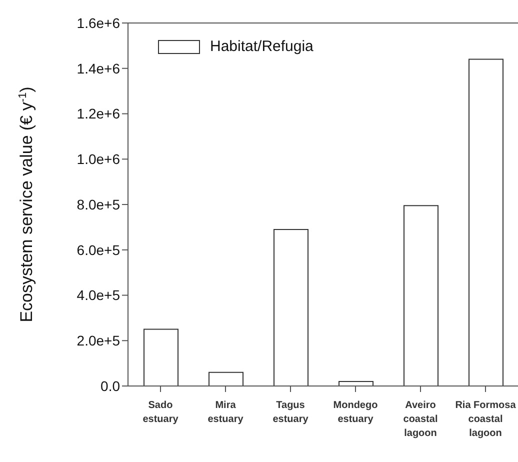 Image resolution: width=518 pixels, height=462 pixels. I want to click on y-tick-label: 1.2e+6, so click(98, 114).